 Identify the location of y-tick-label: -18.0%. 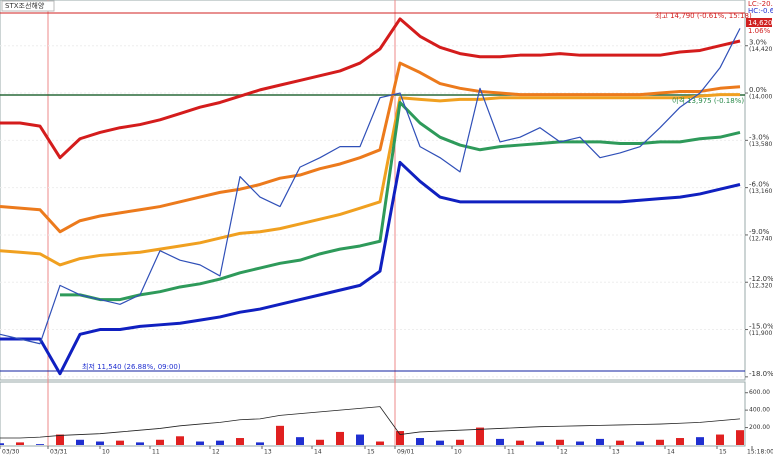
(761, 374).